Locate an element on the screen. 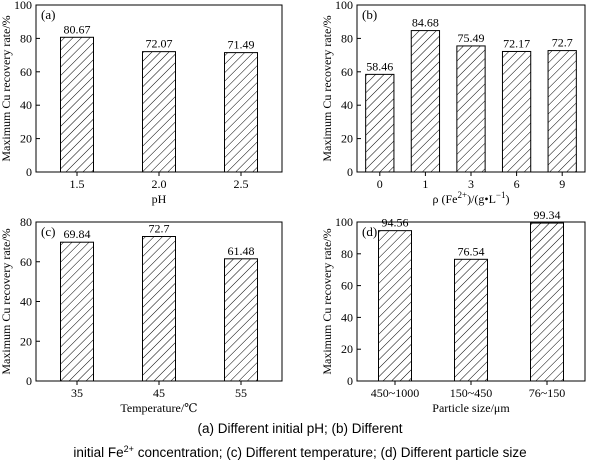  x-axis-label: ρ (Fe2+)/(g•L−1) is located at coordinates (471, 198).